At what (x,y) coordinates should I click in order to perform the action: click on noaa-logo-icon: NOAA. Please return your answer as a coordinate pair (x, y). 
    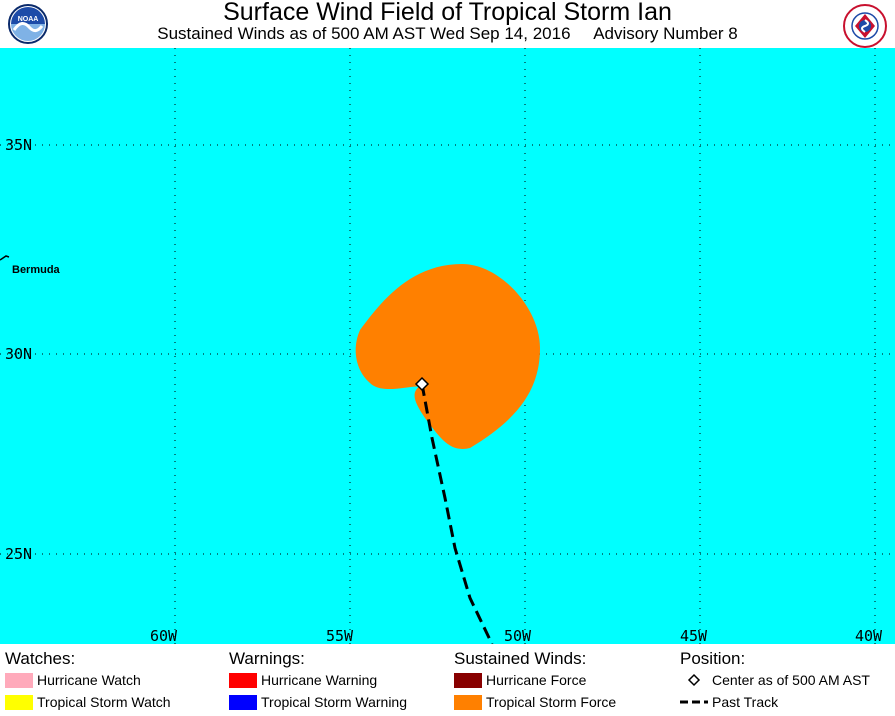
    Looking at the image, I should click on (28, 24).